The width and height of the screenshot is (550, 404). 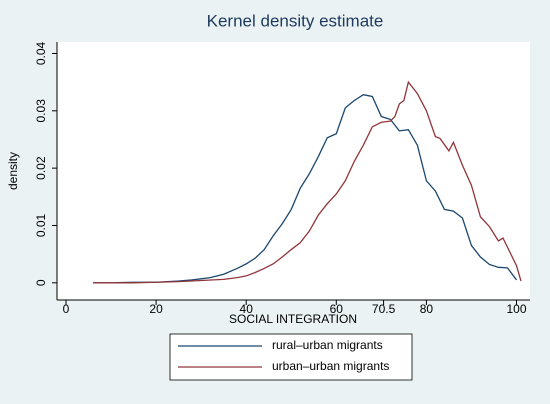 I want to click on y-tick-label: 0, so click(x=41, y=282).